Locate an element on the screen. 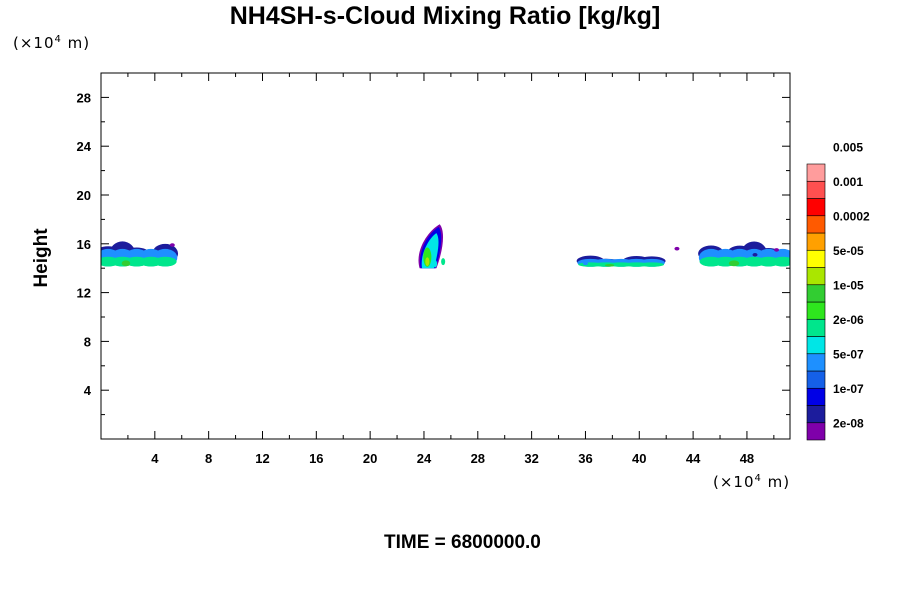 The width and height of the screenshot is (900, 600). time-readout: TIME = 6800000.0 is located at coordinates (462, 542).